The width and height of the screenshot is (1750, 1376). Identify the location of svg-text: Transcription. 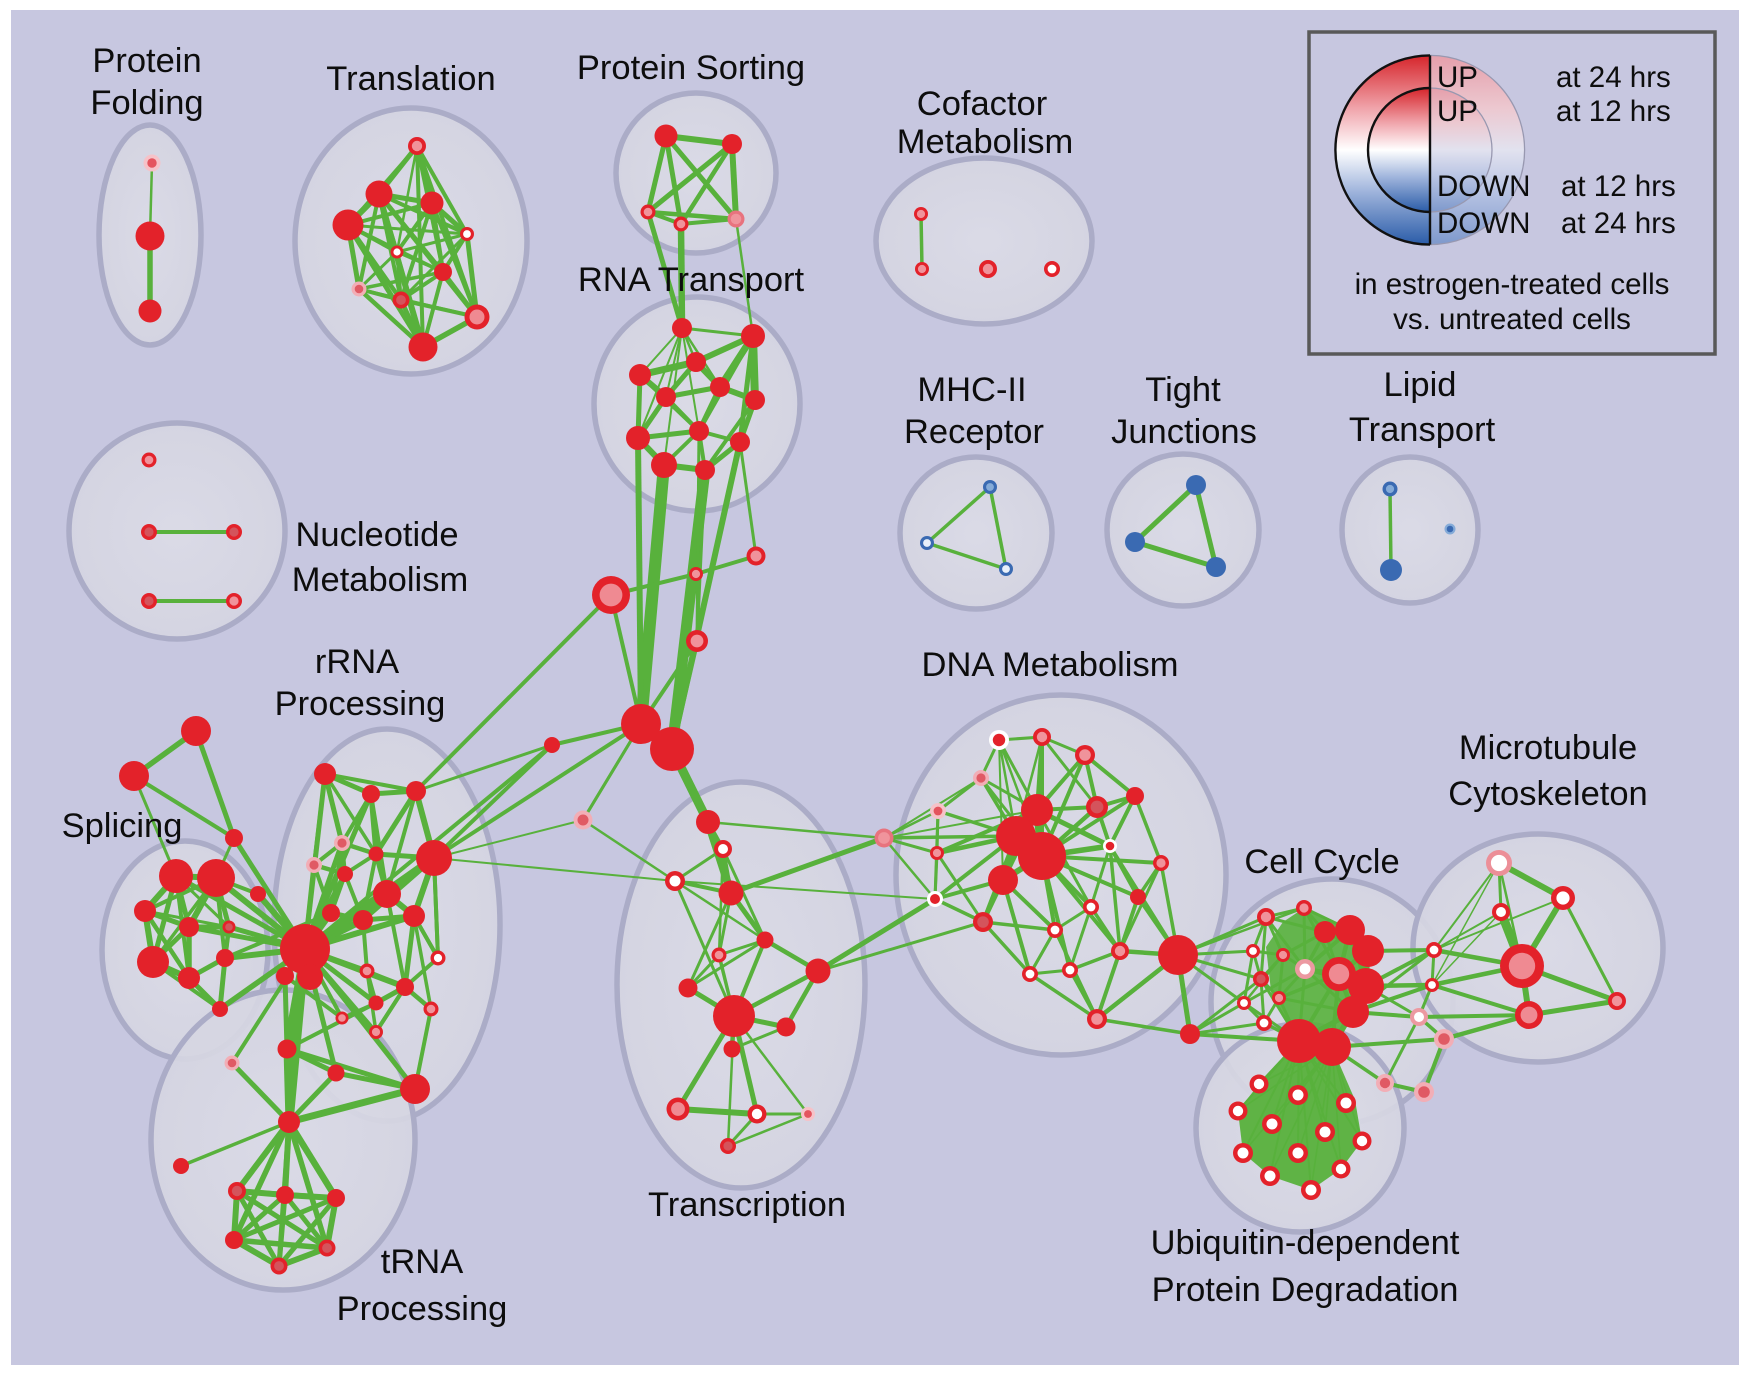
(747, 1205).